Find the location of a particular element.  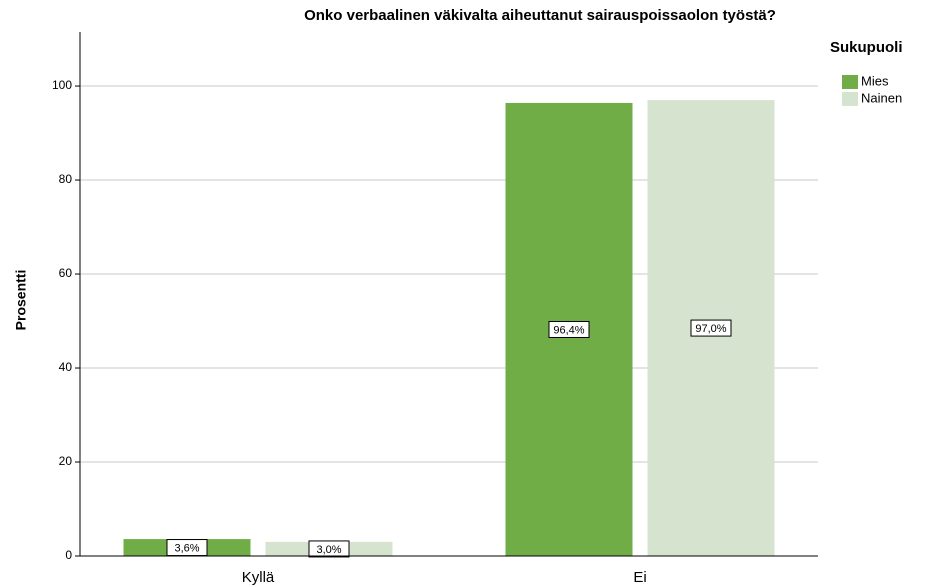

y-tick-label: 40 is located at coordinates (66, 367).